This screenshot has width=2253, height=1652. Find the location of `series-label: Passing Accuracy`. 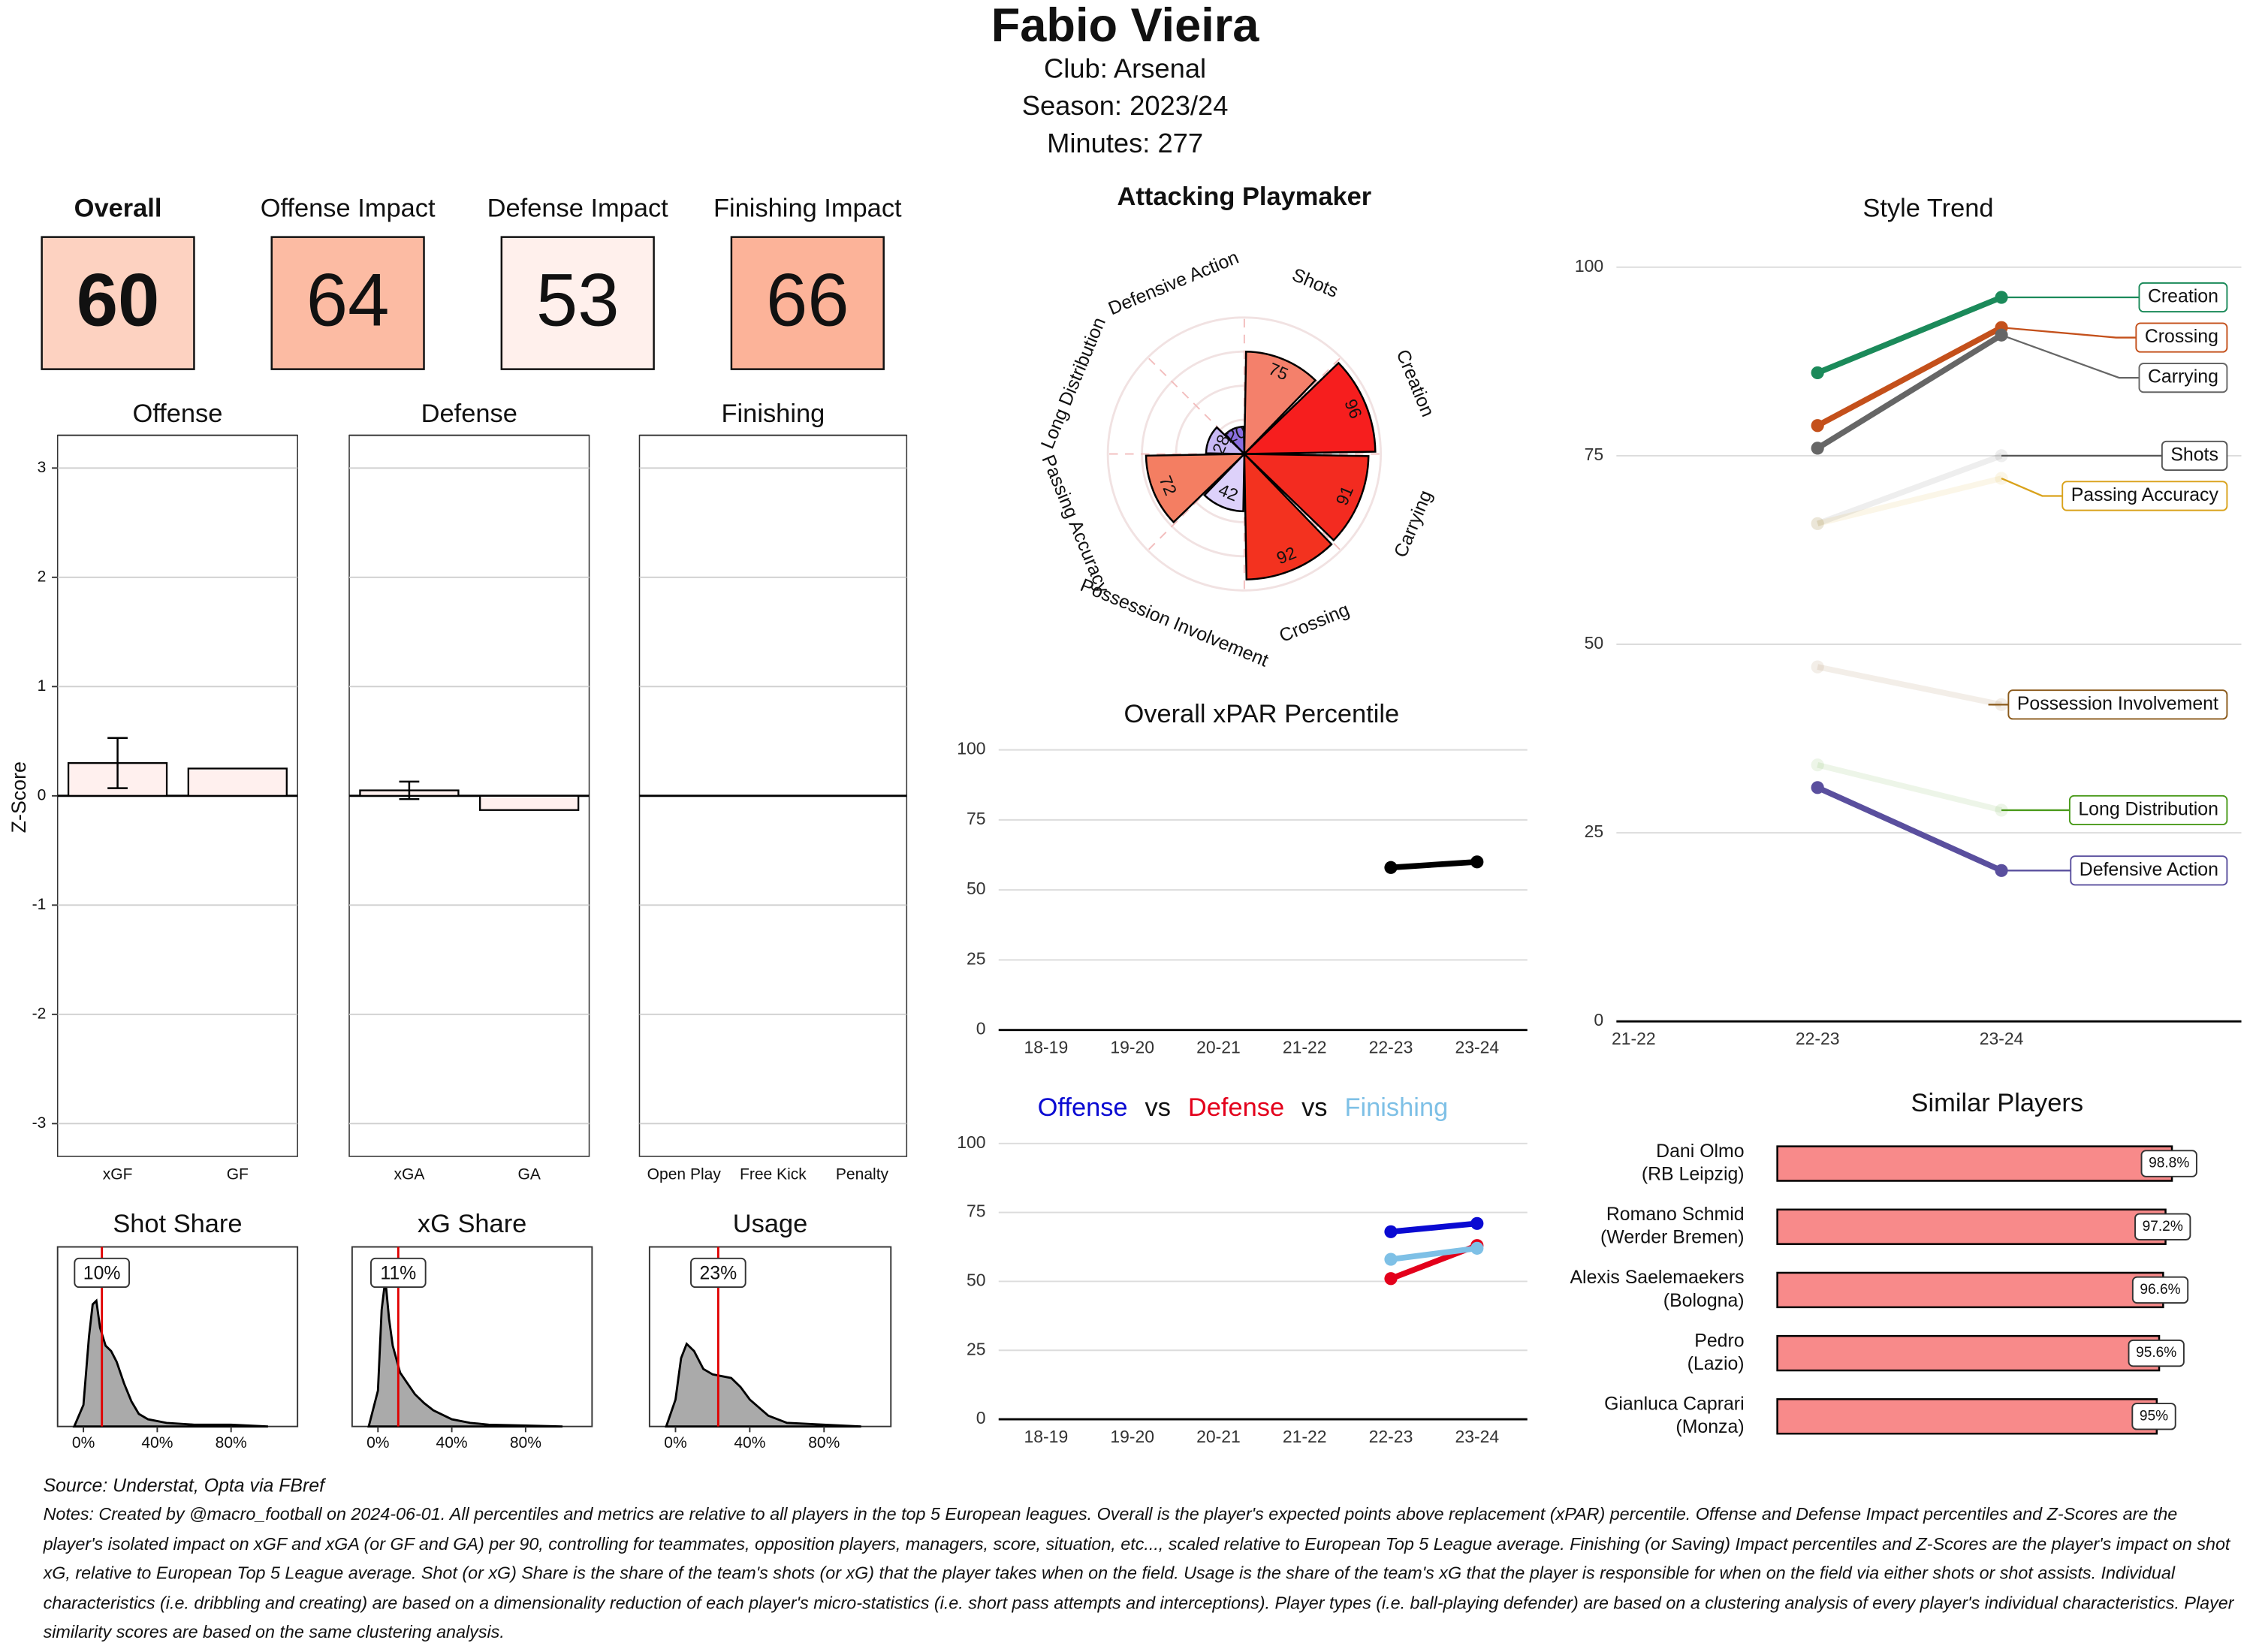

series-label: Passing Accuracy is located at coordinates (2145, 494).